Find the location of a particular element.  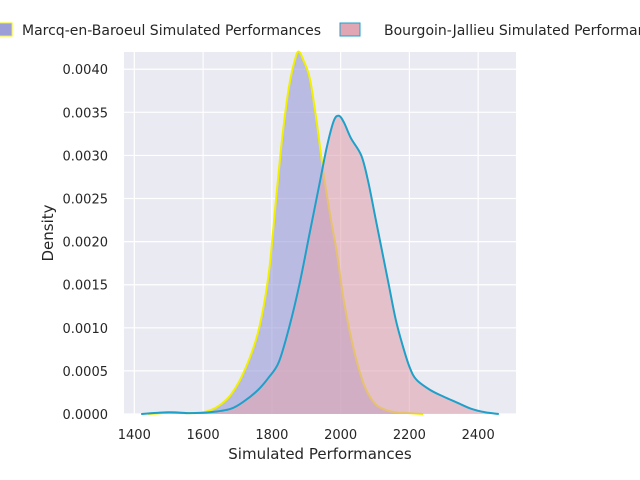

legend-swatch-bourgoin is located at coordinates (350, 29).